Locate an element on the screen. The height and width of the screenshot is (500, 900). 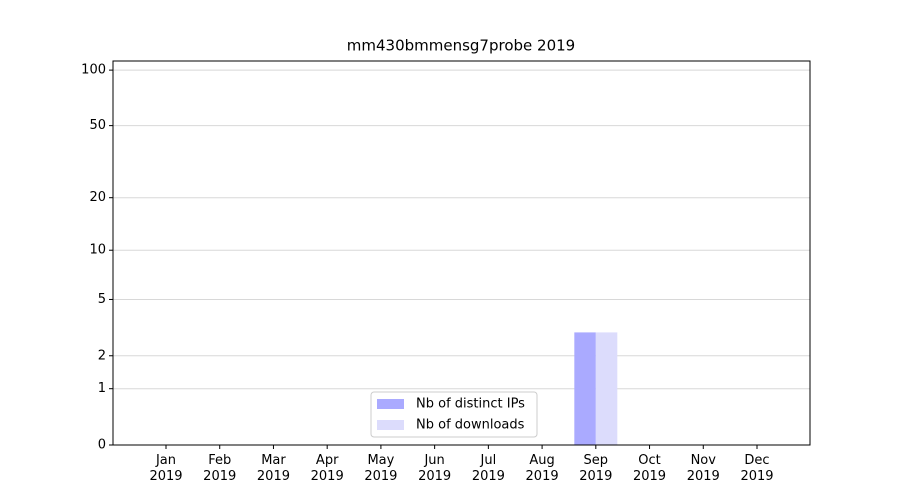
legend-label: Nb of downloads is located at coordinates (470, 425).